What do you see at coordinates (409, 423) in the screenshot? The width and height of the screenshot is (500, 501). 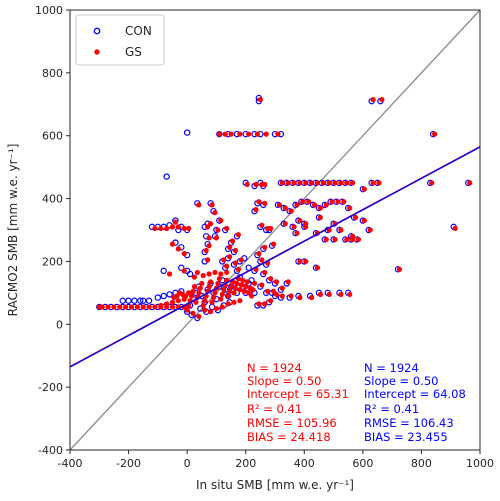 I see `con-stat-rmse: RMSE = 106.43` at bounding box center [409, 423].